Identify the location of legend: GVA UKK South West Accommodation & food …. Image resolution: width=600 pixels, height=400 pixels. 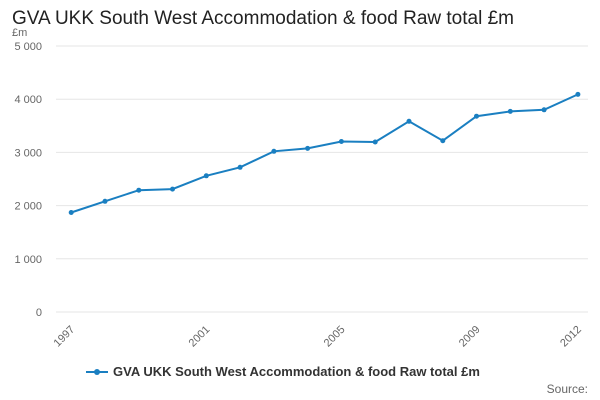
(283, 371).